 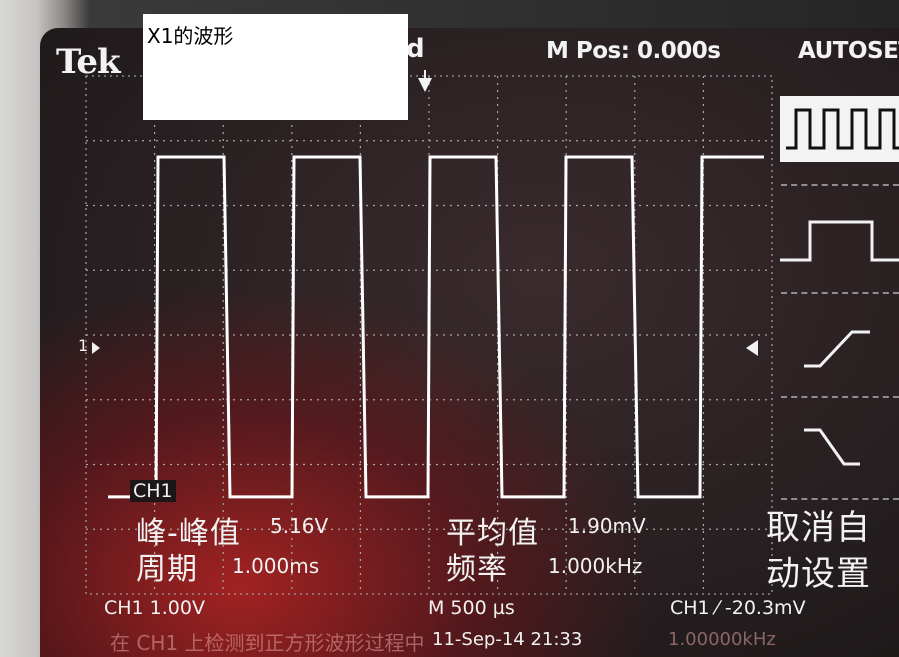 What do you see at coordinates (839, 240) in the screenshot?
I see `single-pulse-icon` at bounding box center [839, 240].